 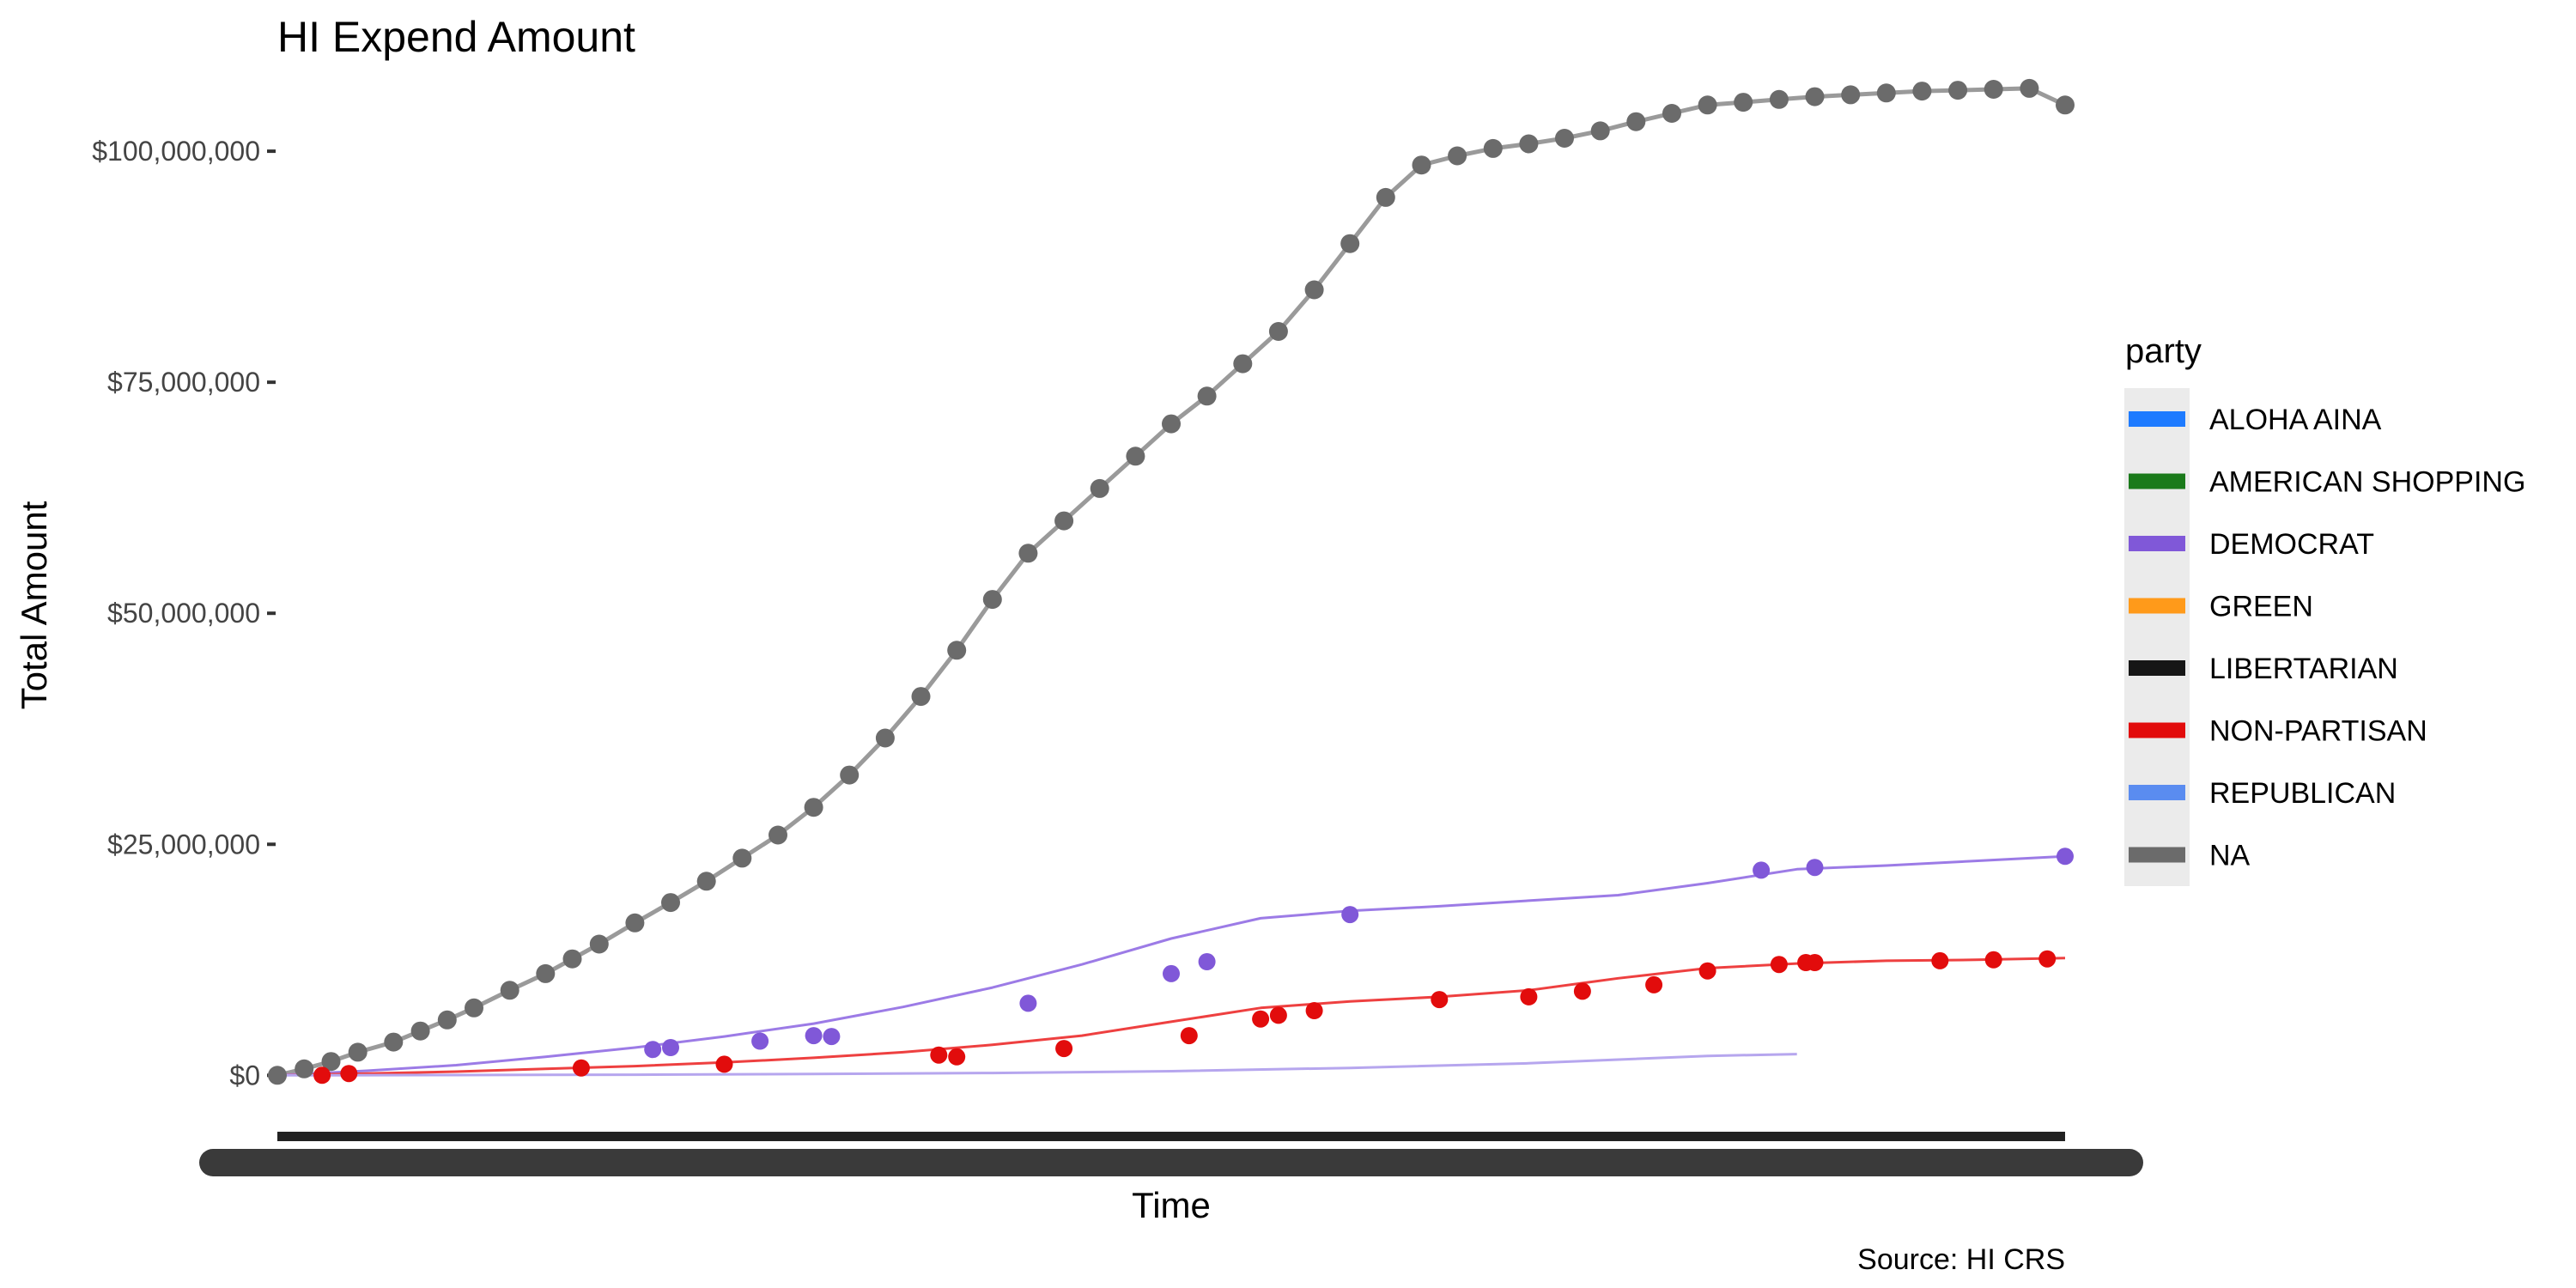 What do you see at coordinates (2291, 544) in the screenshot?
I see `legend-label: DEMOCRAT` at bounding box center [2291, 544].